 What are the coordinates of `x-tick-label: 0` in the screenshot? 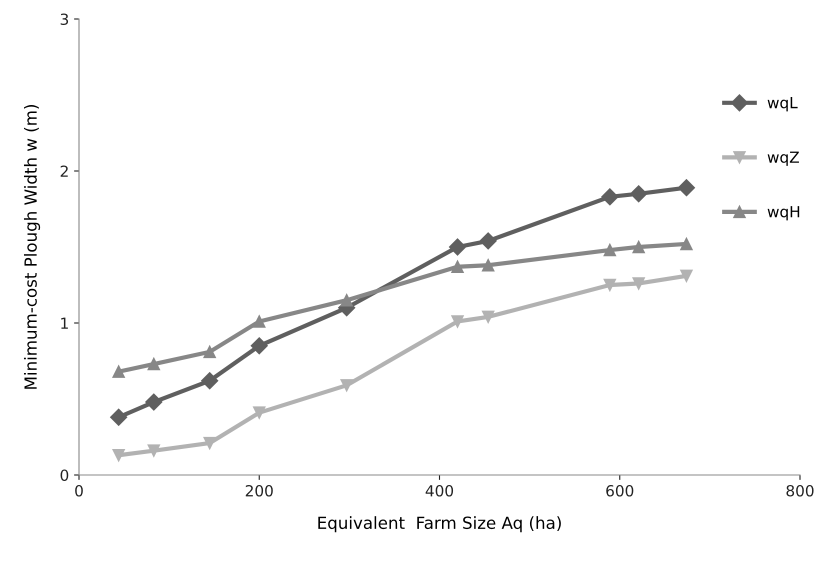 It's located at (79, 490).